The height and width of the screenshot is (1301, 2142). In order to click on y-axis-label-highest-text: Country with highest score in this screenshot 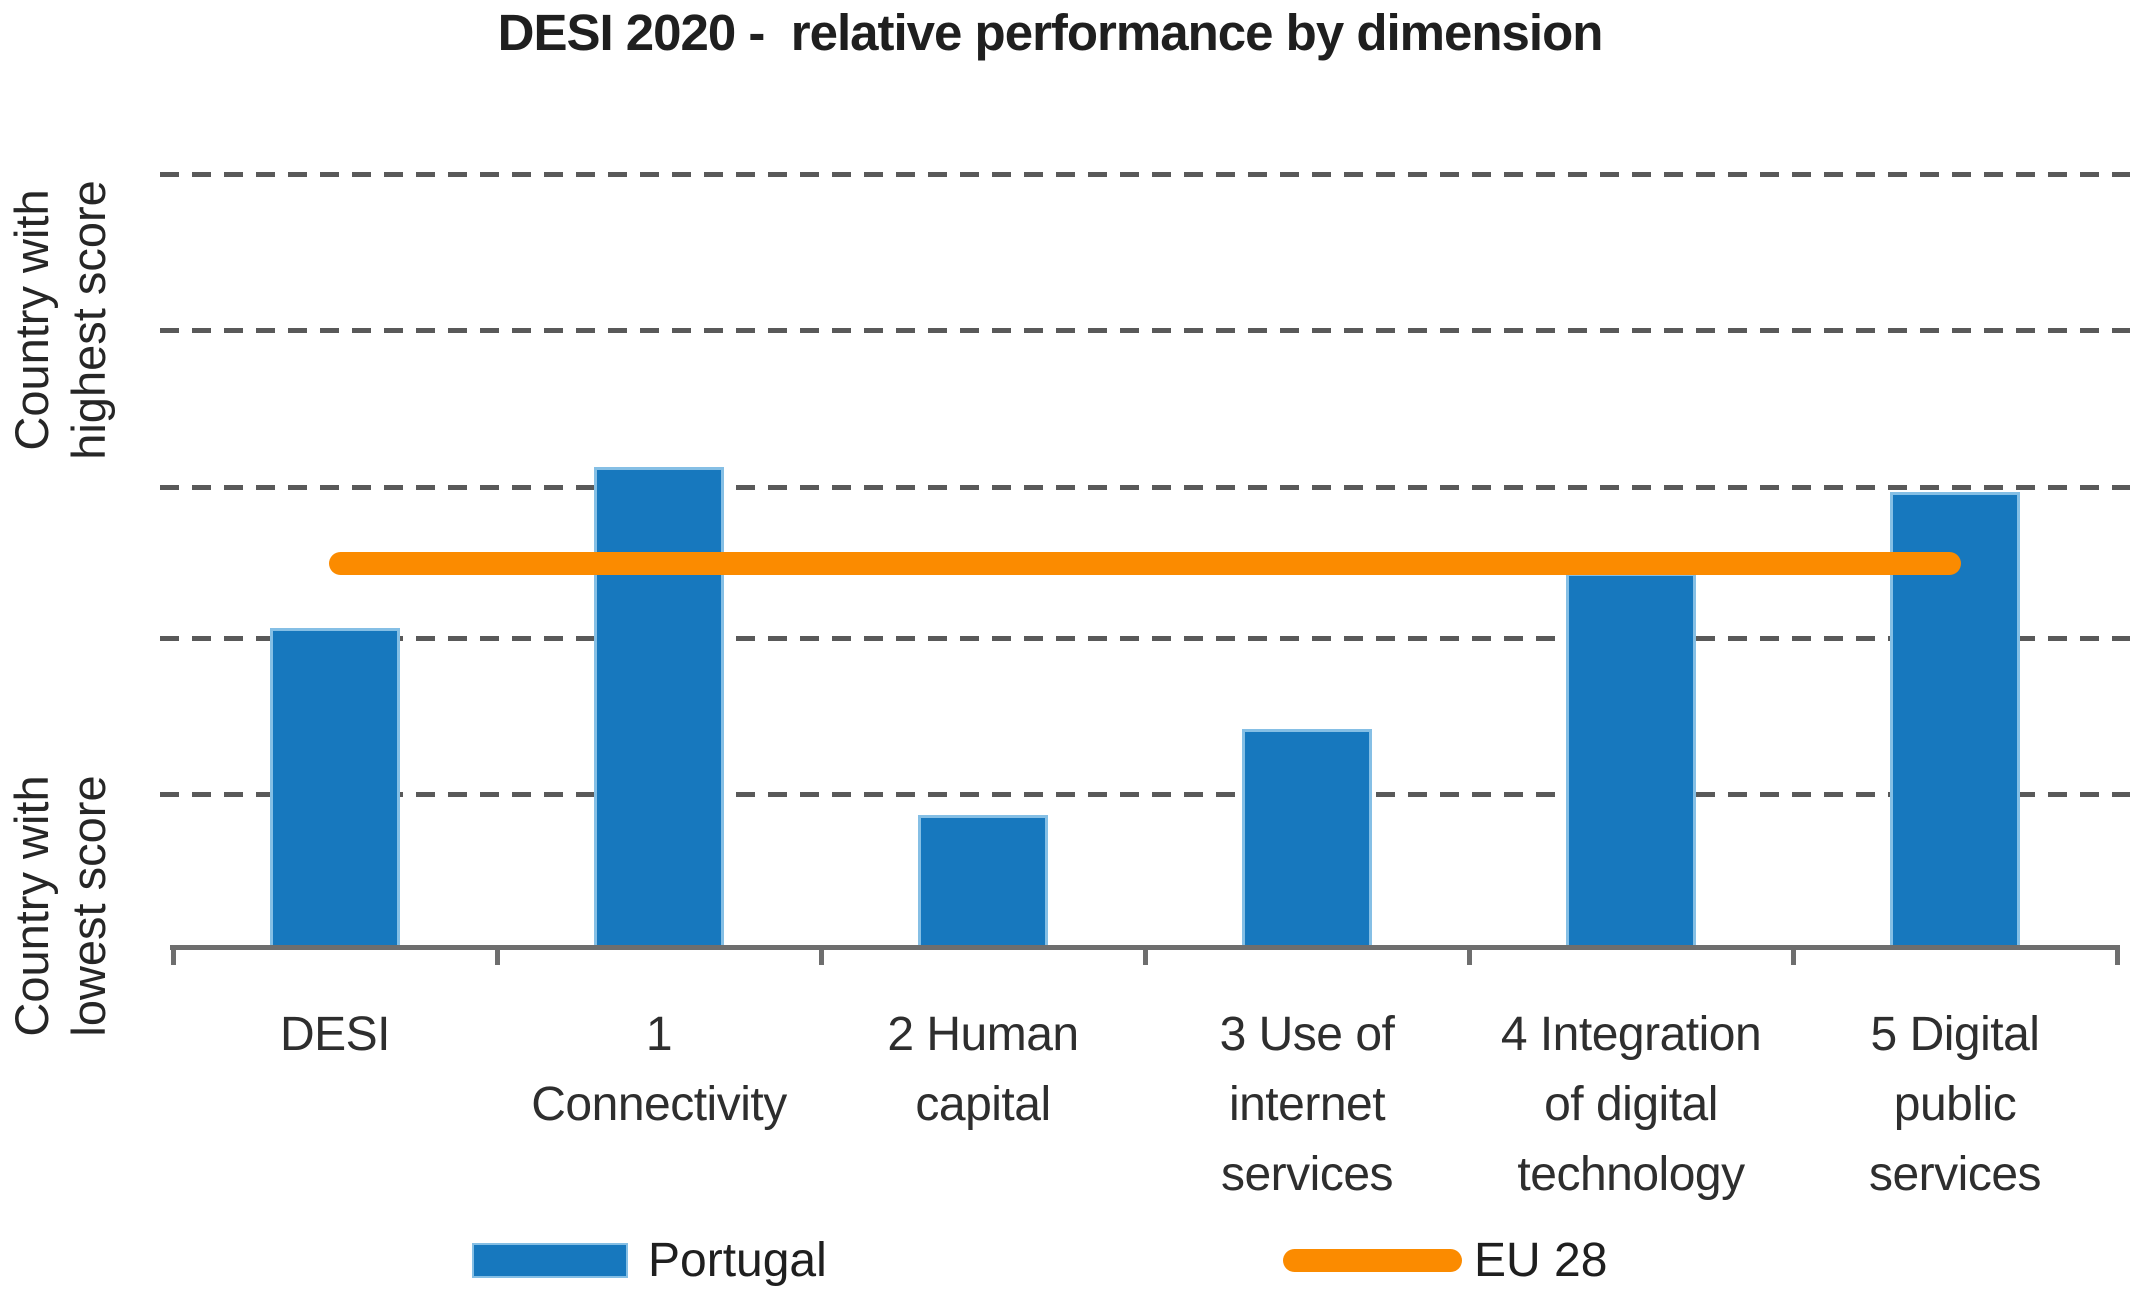, I will do `click(60, 320)`.